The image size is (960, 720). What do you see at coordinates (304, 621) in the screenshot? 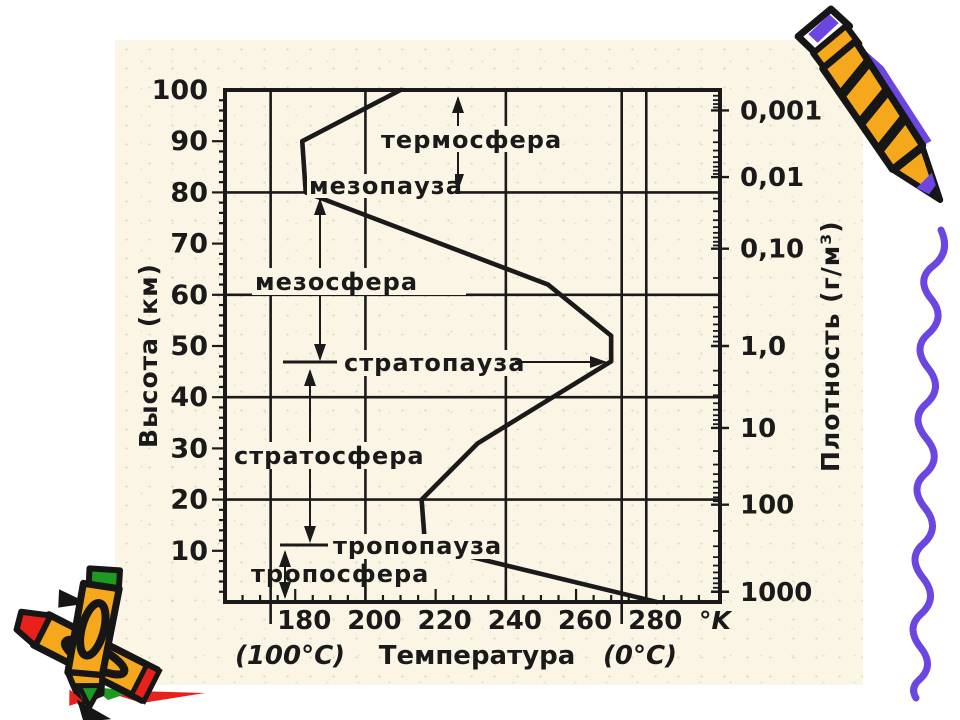
I see `temperature-tick-label: 180` at bounding box center [304, 621].